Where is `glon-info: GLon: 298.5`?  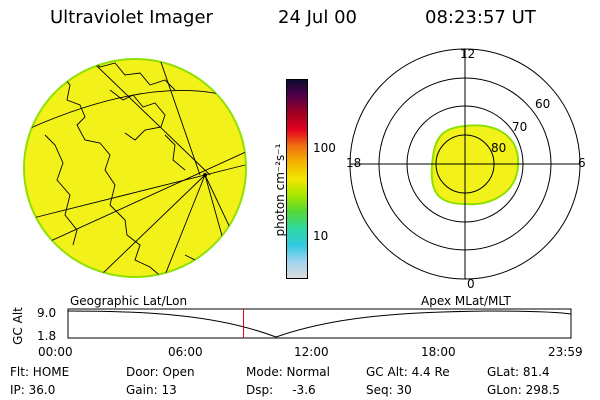
glon-info: GLon: 298.5 is located at coordinates (523, 390).